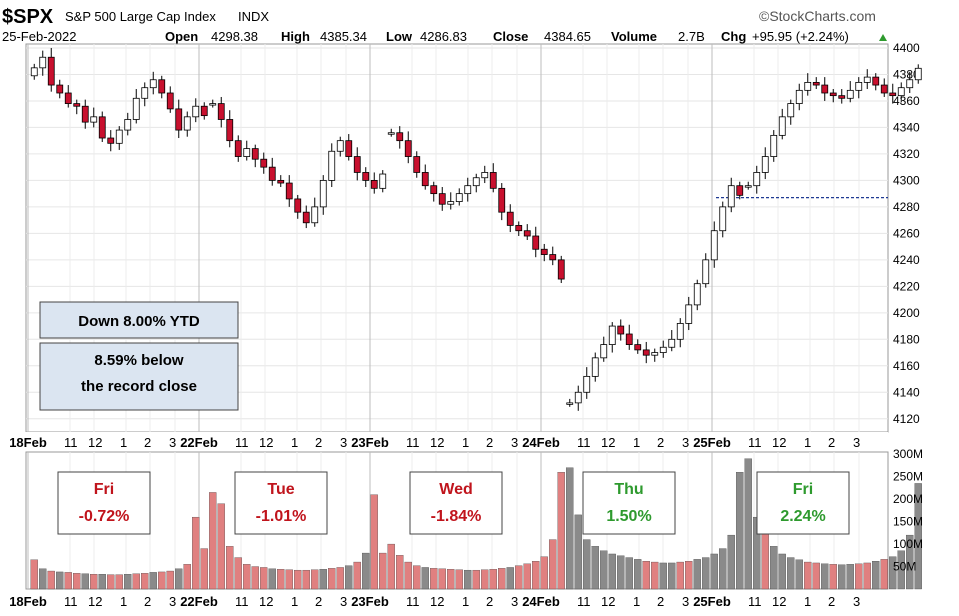 This screenshot has width=959, height=616. Describe the element at coordinates (139, 386) in the screenshot. I see `record-note-line2: the record close` at that location.